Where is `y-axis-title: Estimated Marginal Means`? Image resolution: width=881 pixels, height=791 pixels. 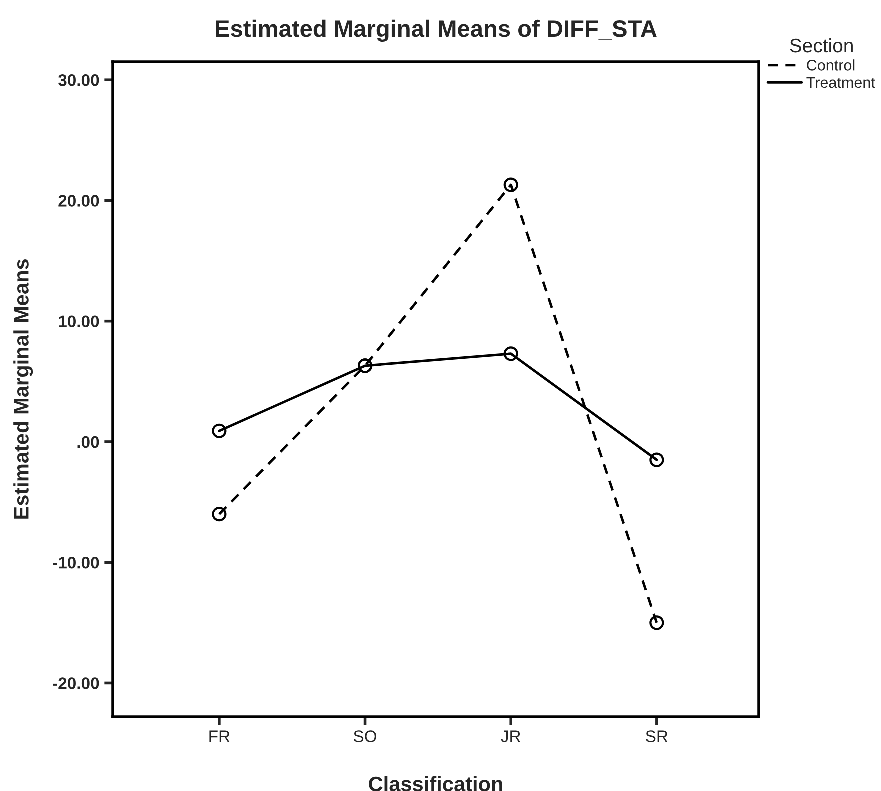
y-axis-title: Estimated Marginal Means is located at coordinates (24, 389).